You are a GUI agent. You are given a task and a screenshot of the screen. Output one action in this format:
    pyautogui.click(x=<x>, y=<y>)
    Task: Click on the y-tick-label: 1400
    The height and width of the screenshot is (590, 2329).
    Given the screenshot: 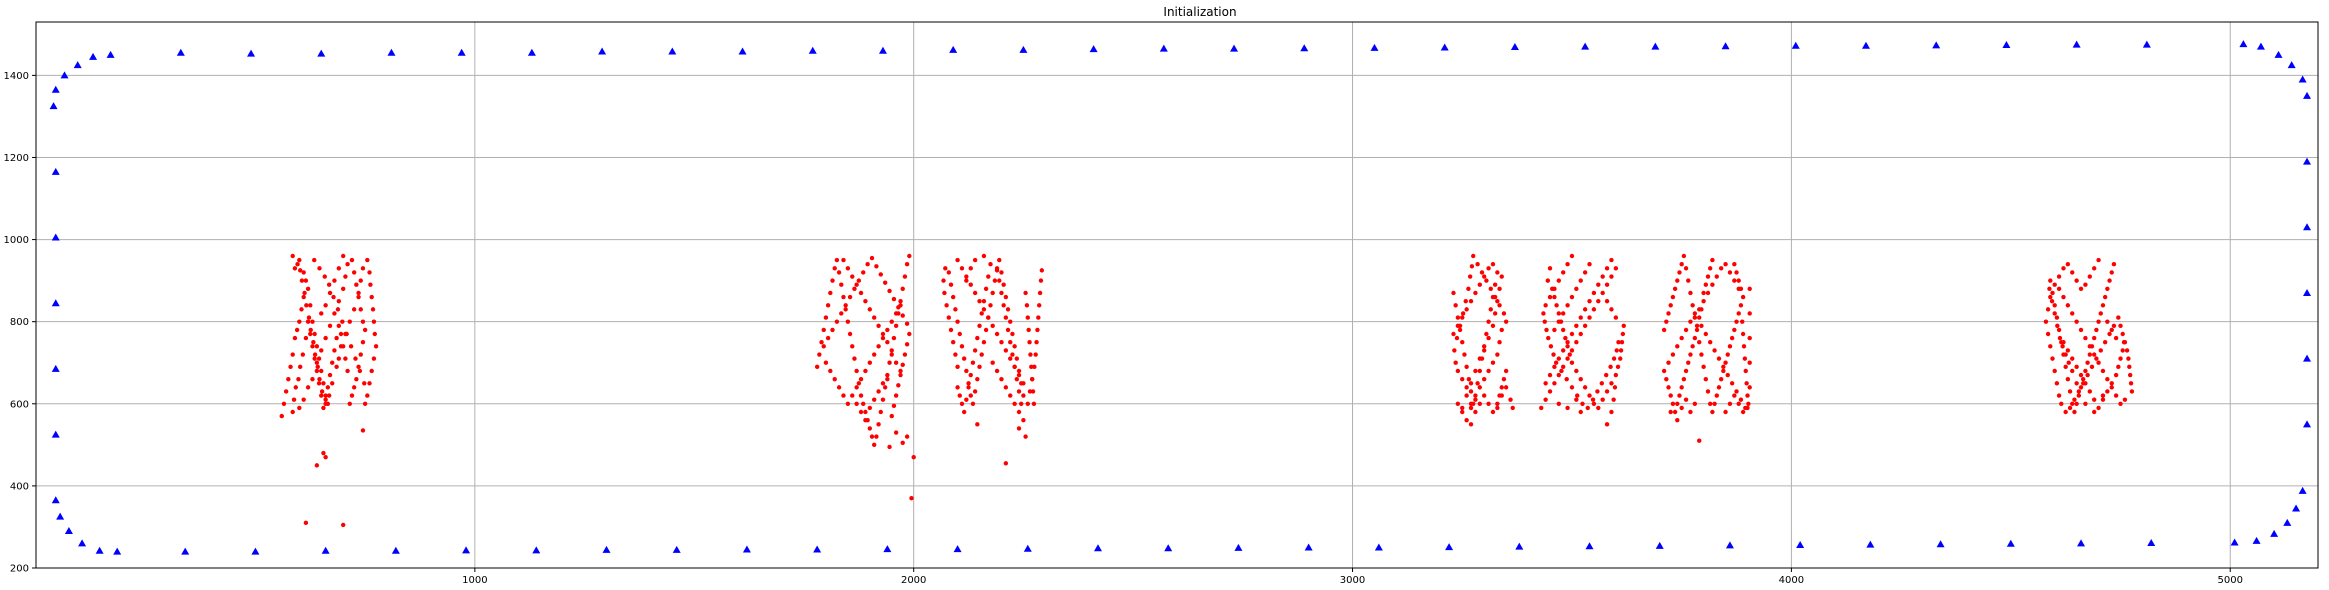 What is the action you would take?
    pyautogui.click(x=16, y=76)
    